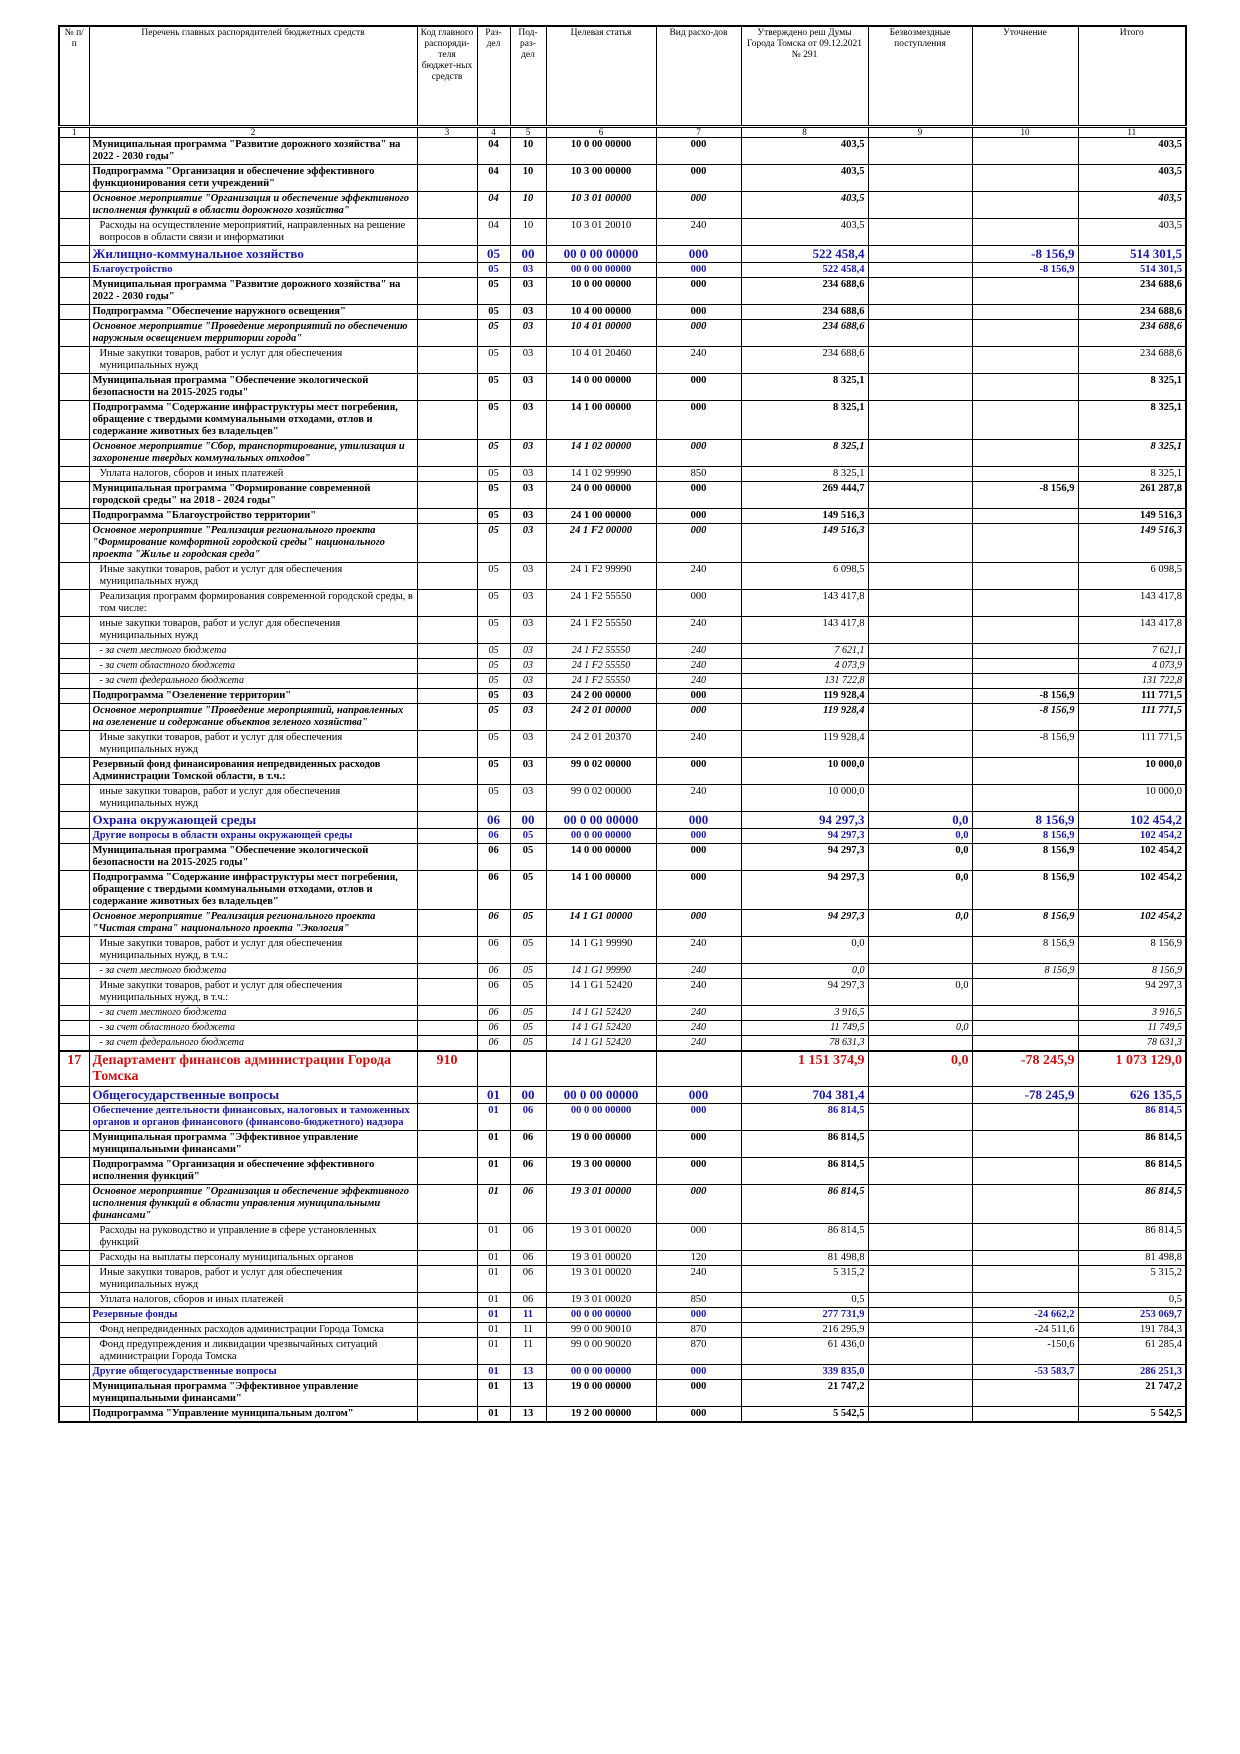 This screenshot has width=1240, height=1754. I want to click on table-cell: 5 315,2, so click(804, 1279).